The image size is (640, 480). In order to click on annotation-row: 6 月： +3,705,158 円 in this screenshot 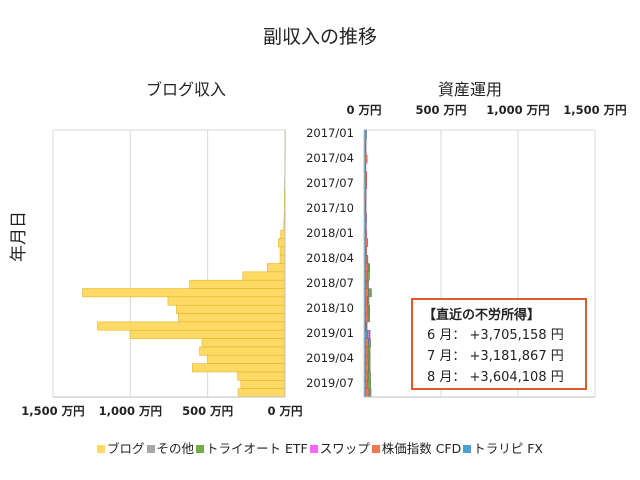, I will do `click(495, 335)`.